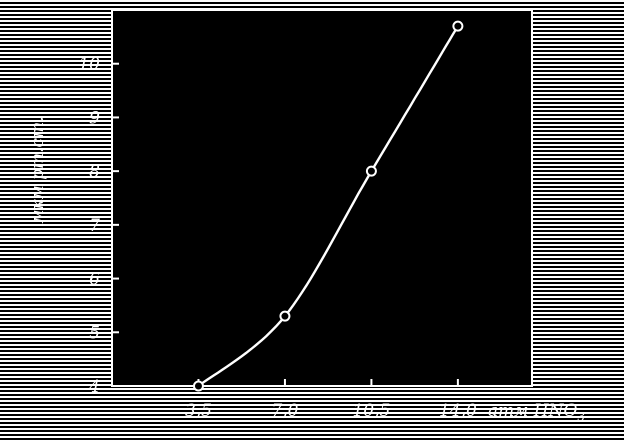 Image resolution: width=624 pixels, height=442 pixels. Describe the element at coordinates (284, 411) in the screenshot. I see `x-tick-label: 7,0` at that location.